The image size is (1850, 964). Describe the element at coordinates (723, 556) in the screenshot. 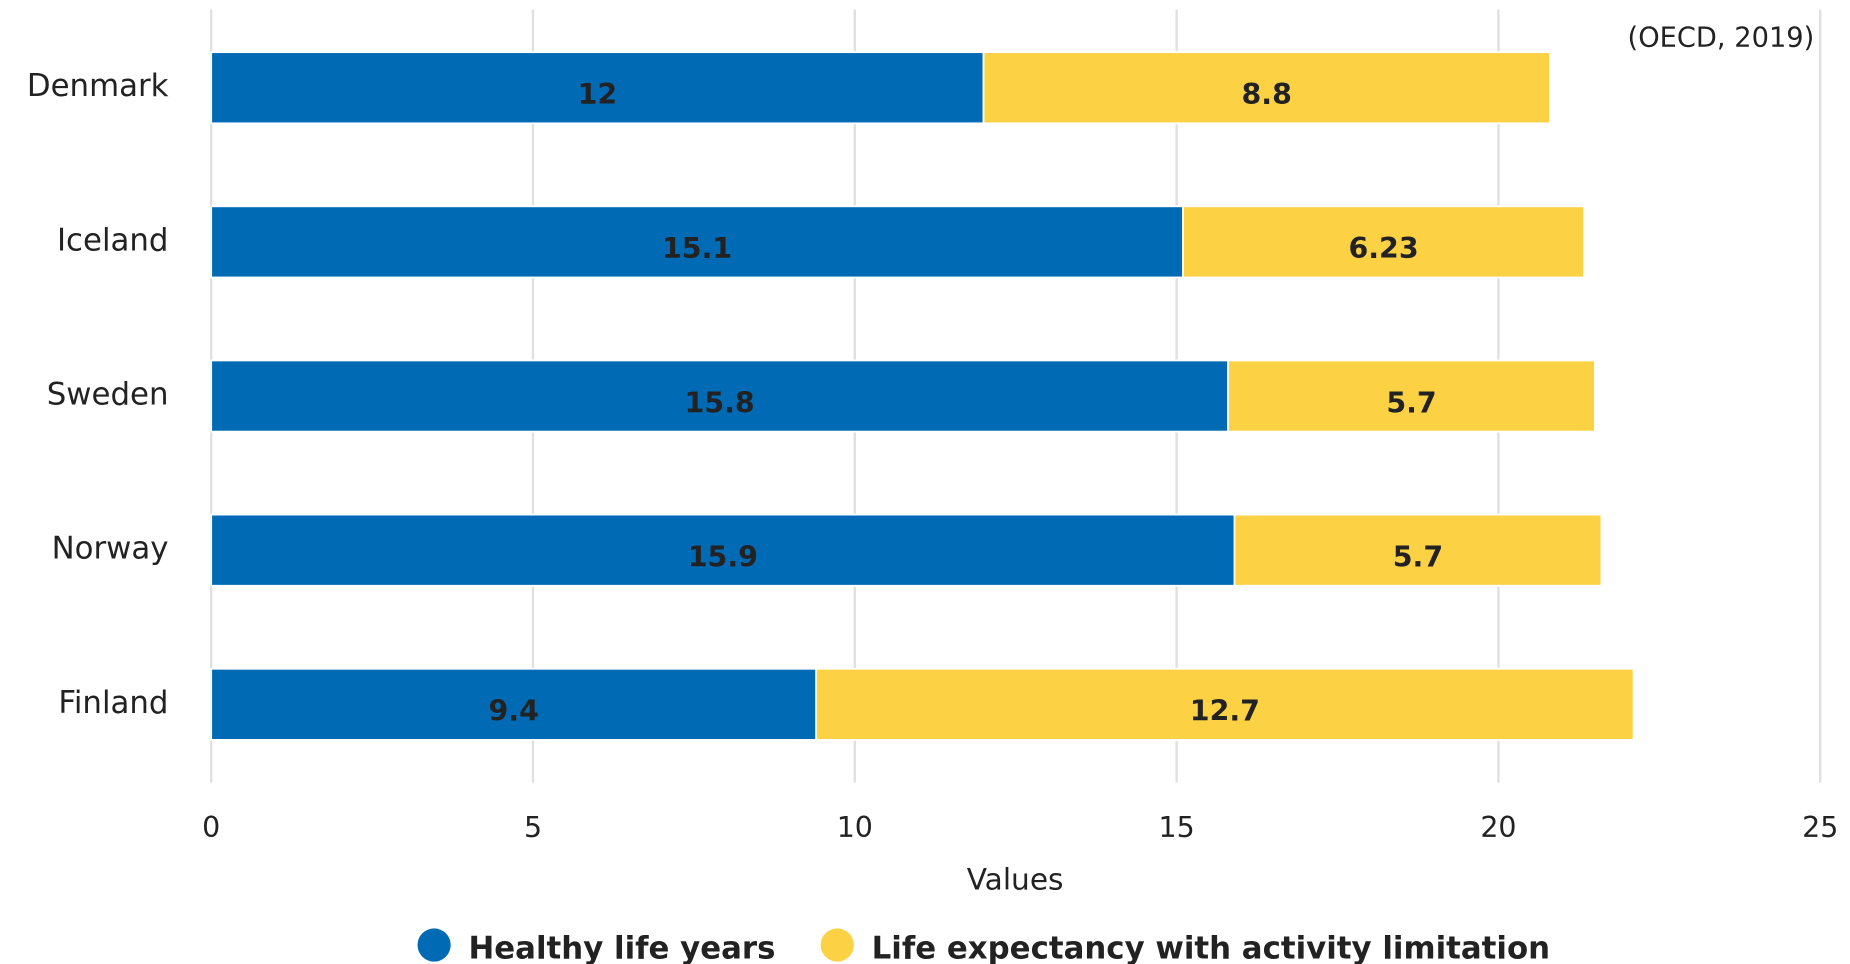

I see `data-label: 15.9` at that location.